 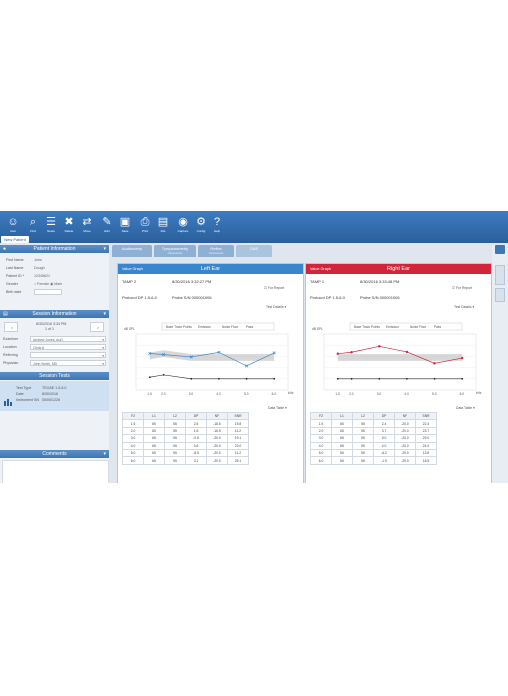 What do you see at coordinates (500, 249) in the screenshot?
I see `expand-icon` at bounding box center [500, 249].